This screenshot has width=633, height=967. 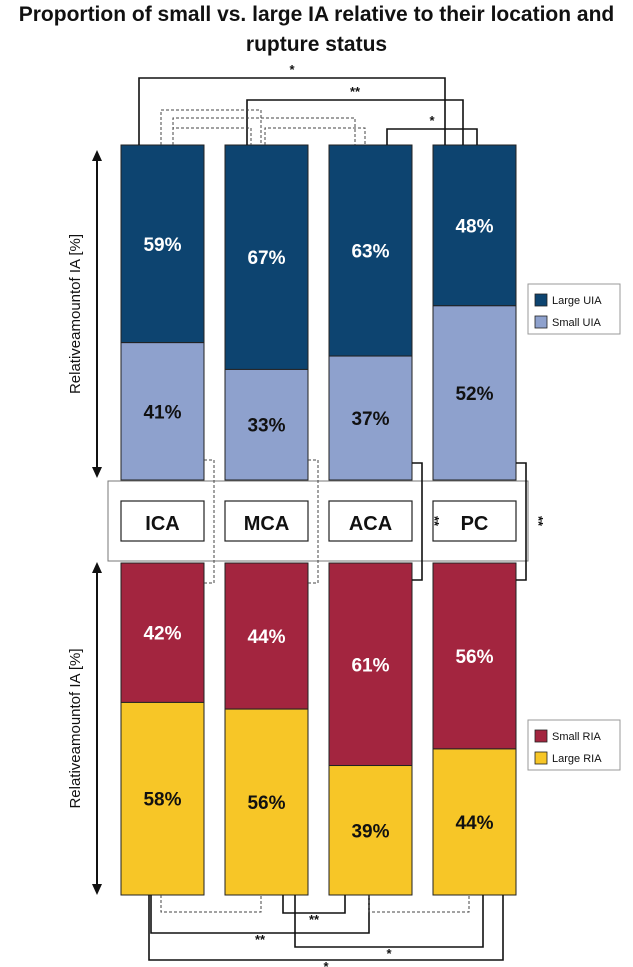 I want to click on bracket-bottom-star-0: **, so click(x=314, y=919).